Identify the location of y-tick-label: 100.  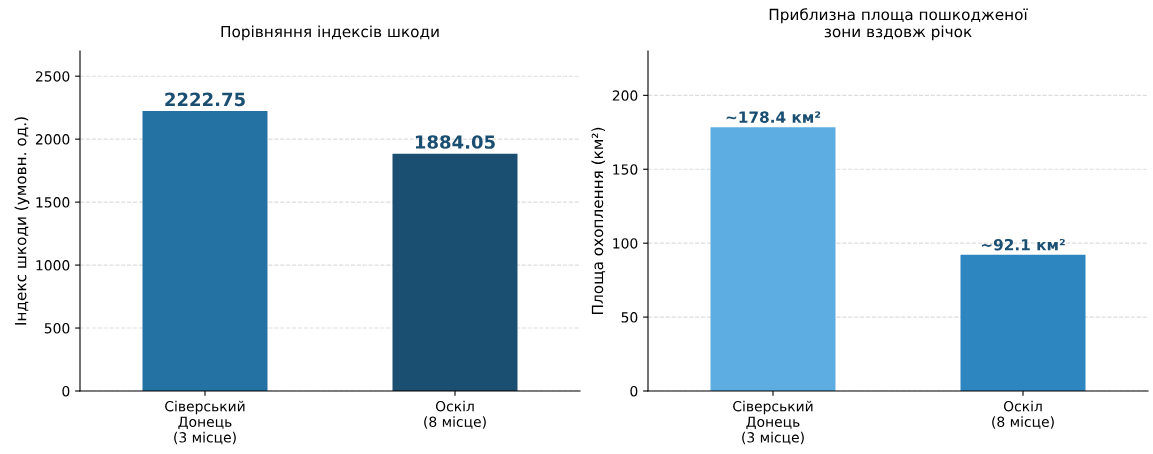
(625, 243).